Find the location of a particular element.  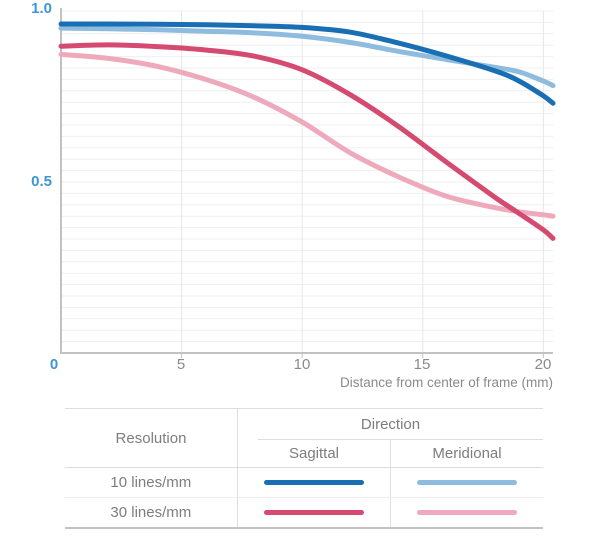

x-axis-label-20: 20 is located at coordinates (543, 364).